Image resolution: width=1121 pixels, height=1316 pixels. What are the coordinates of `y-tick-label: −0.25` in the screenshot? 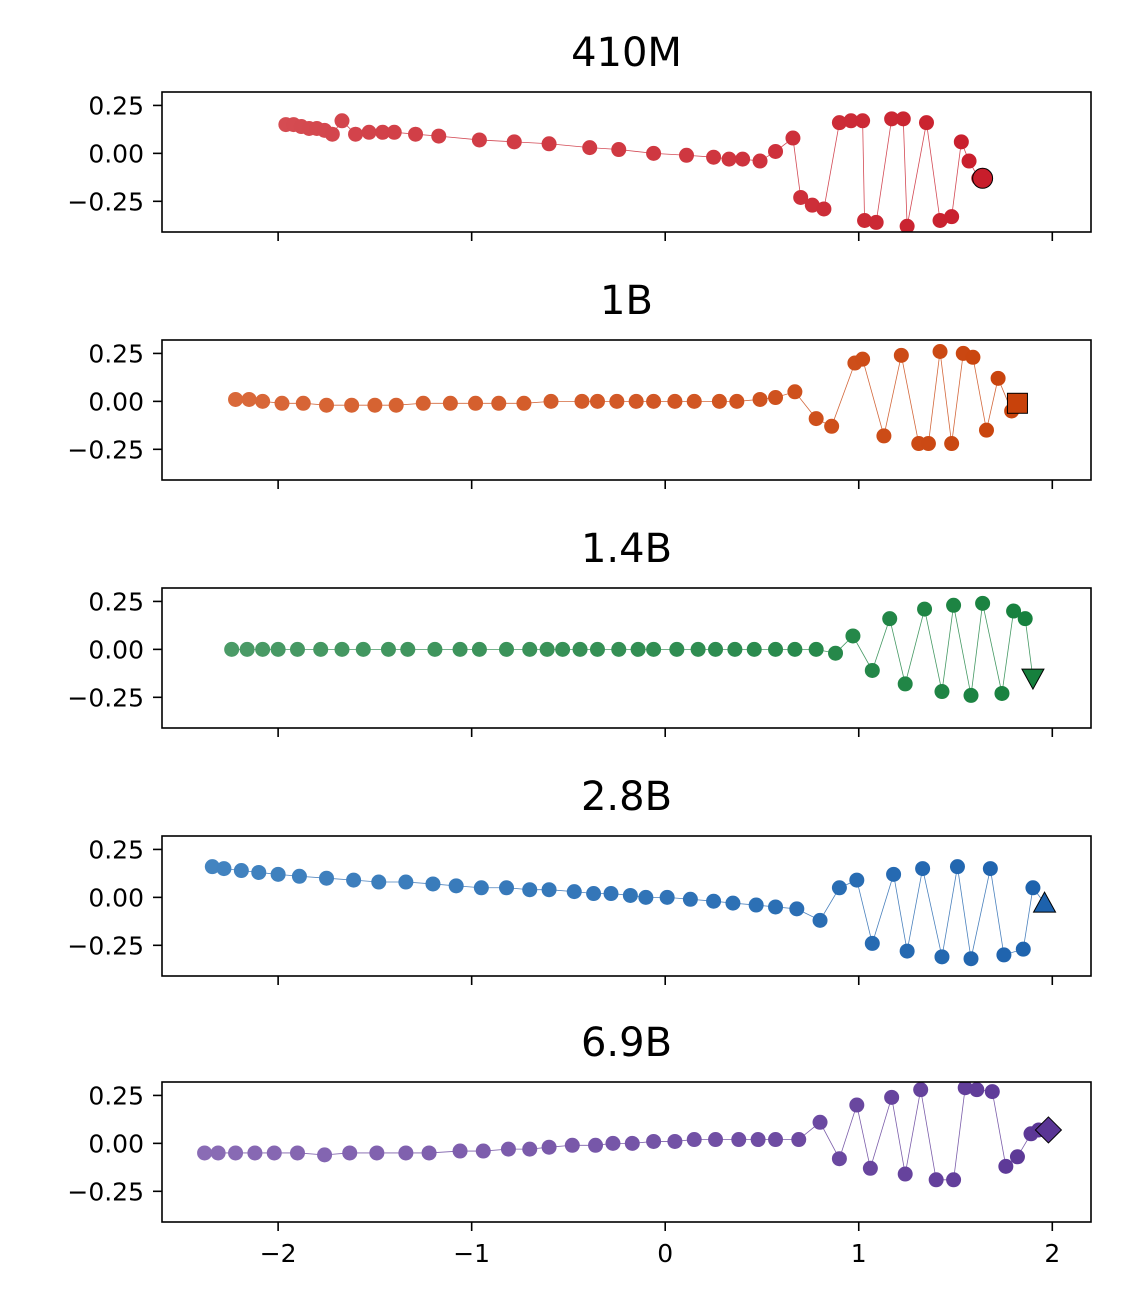 It's located at (105, 945).